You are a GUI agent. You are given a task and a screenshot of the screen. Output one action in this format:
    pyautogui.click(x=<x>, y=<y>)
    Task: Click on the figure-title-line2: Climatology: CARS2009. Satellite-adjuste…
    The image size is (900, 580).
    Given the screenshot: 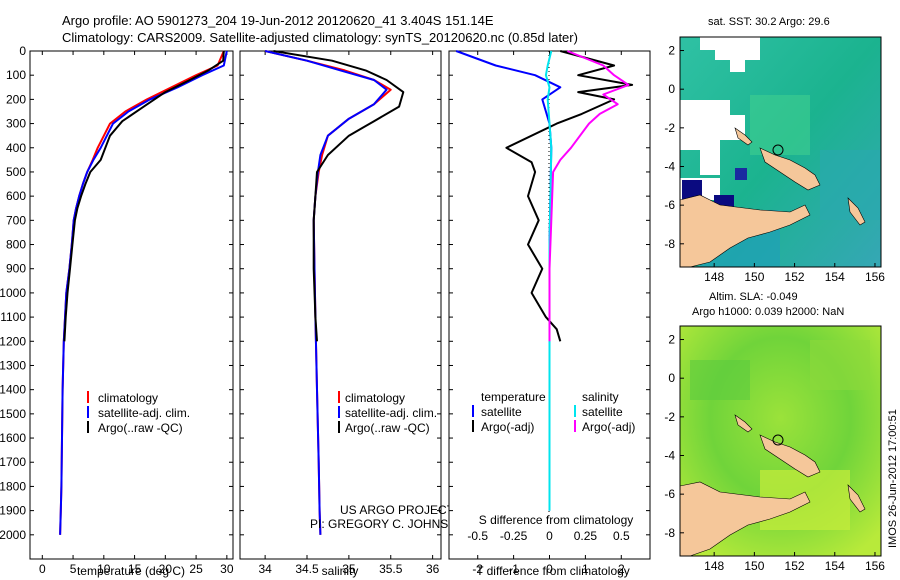 What is the action you would take?
    pyautogui.click(x=320, y=37)
    